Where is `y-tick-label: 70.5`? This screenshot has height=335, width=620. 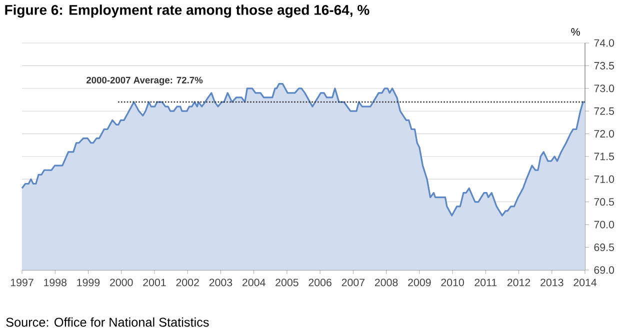
y-tick-label: 70.5 is located at coordinates (604, 202).